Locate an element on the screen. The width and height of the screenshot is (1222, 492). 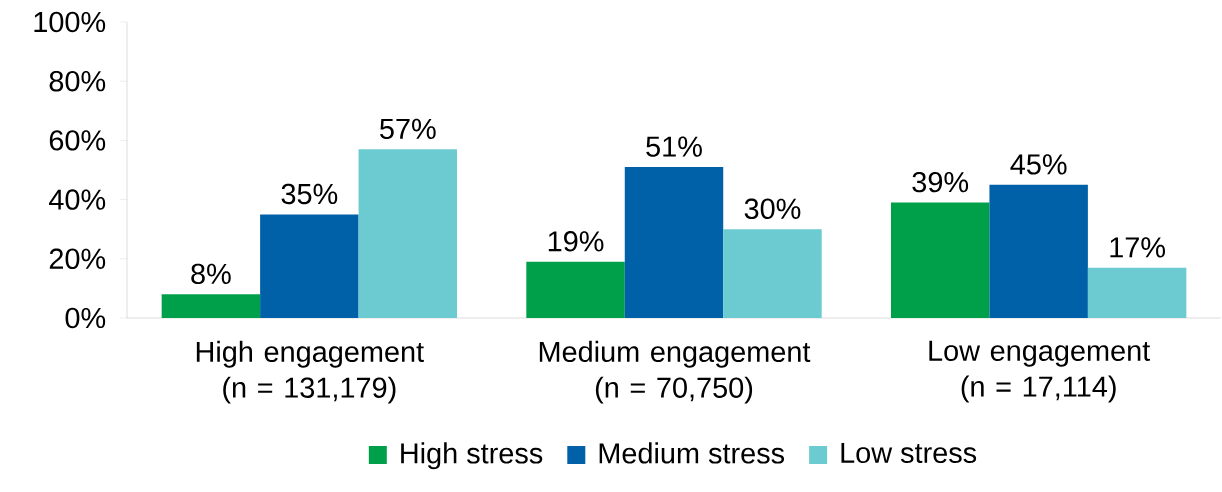
data-label: 51% is located at coordinates (674, 146).